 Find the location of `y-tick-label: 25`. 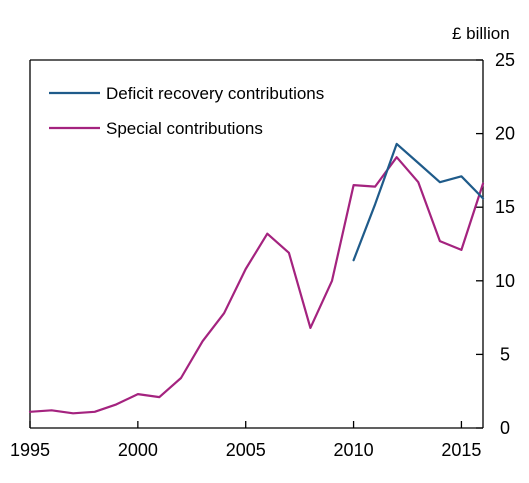

y-tick-label: 25 is located at coordinates (505, 60).